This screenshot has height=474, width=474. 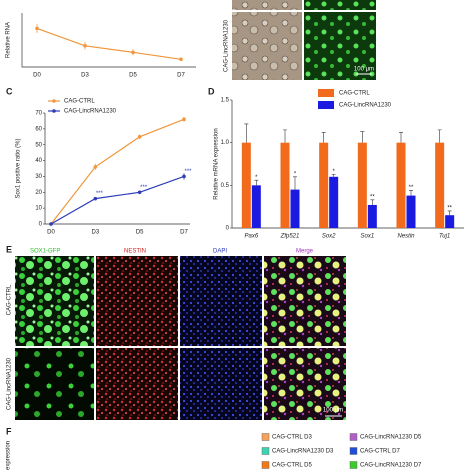 I want to click on legend-label: CAG-CTRL D5, so click(x=292, y=466).